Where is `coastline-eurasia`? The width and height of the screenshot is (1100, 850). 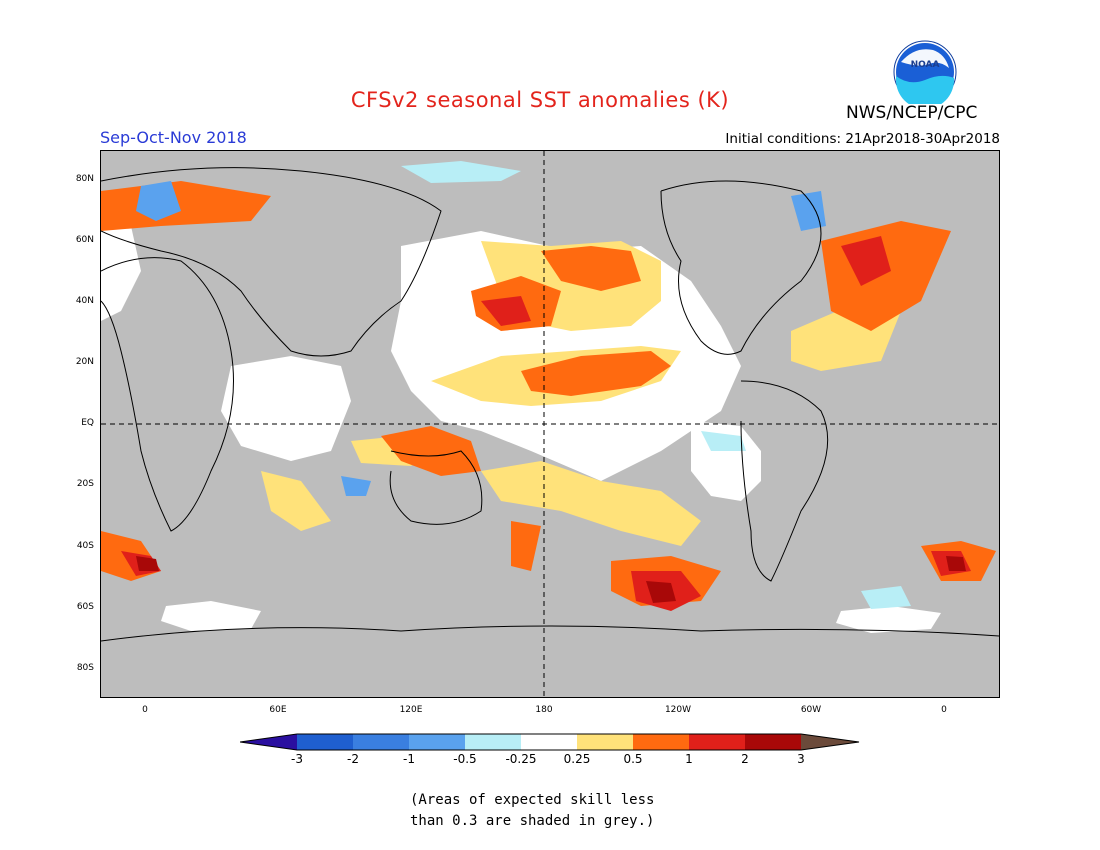
coastline-eurasia is located at coordinates (271, 262).